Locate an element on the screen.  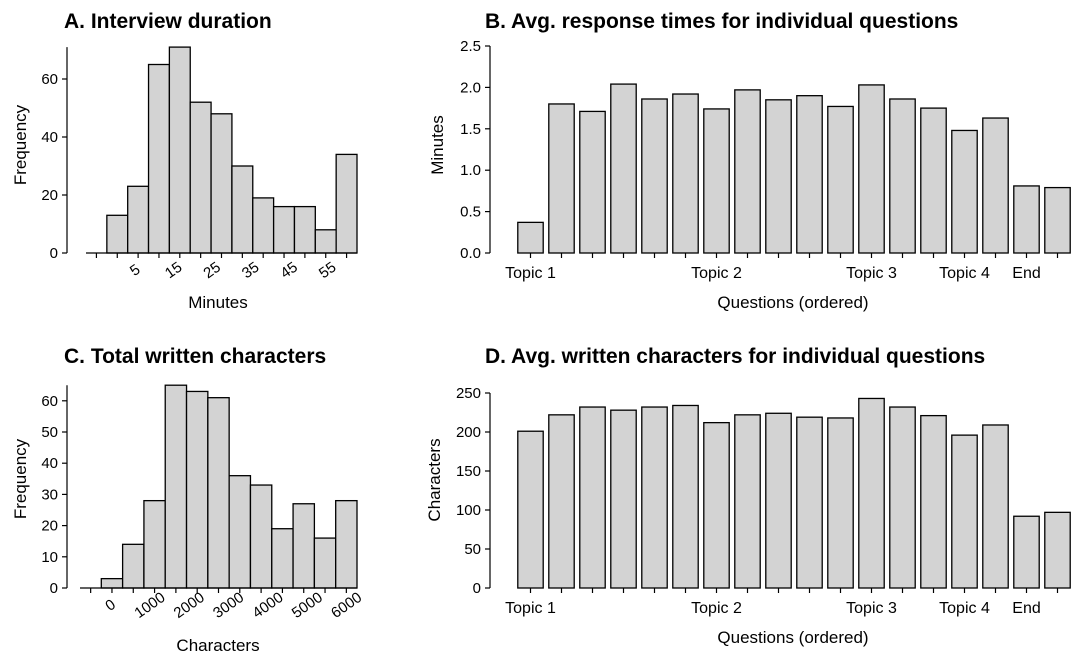
panel-a-y-tick-label: 60 is located at coordinates (49, 79).